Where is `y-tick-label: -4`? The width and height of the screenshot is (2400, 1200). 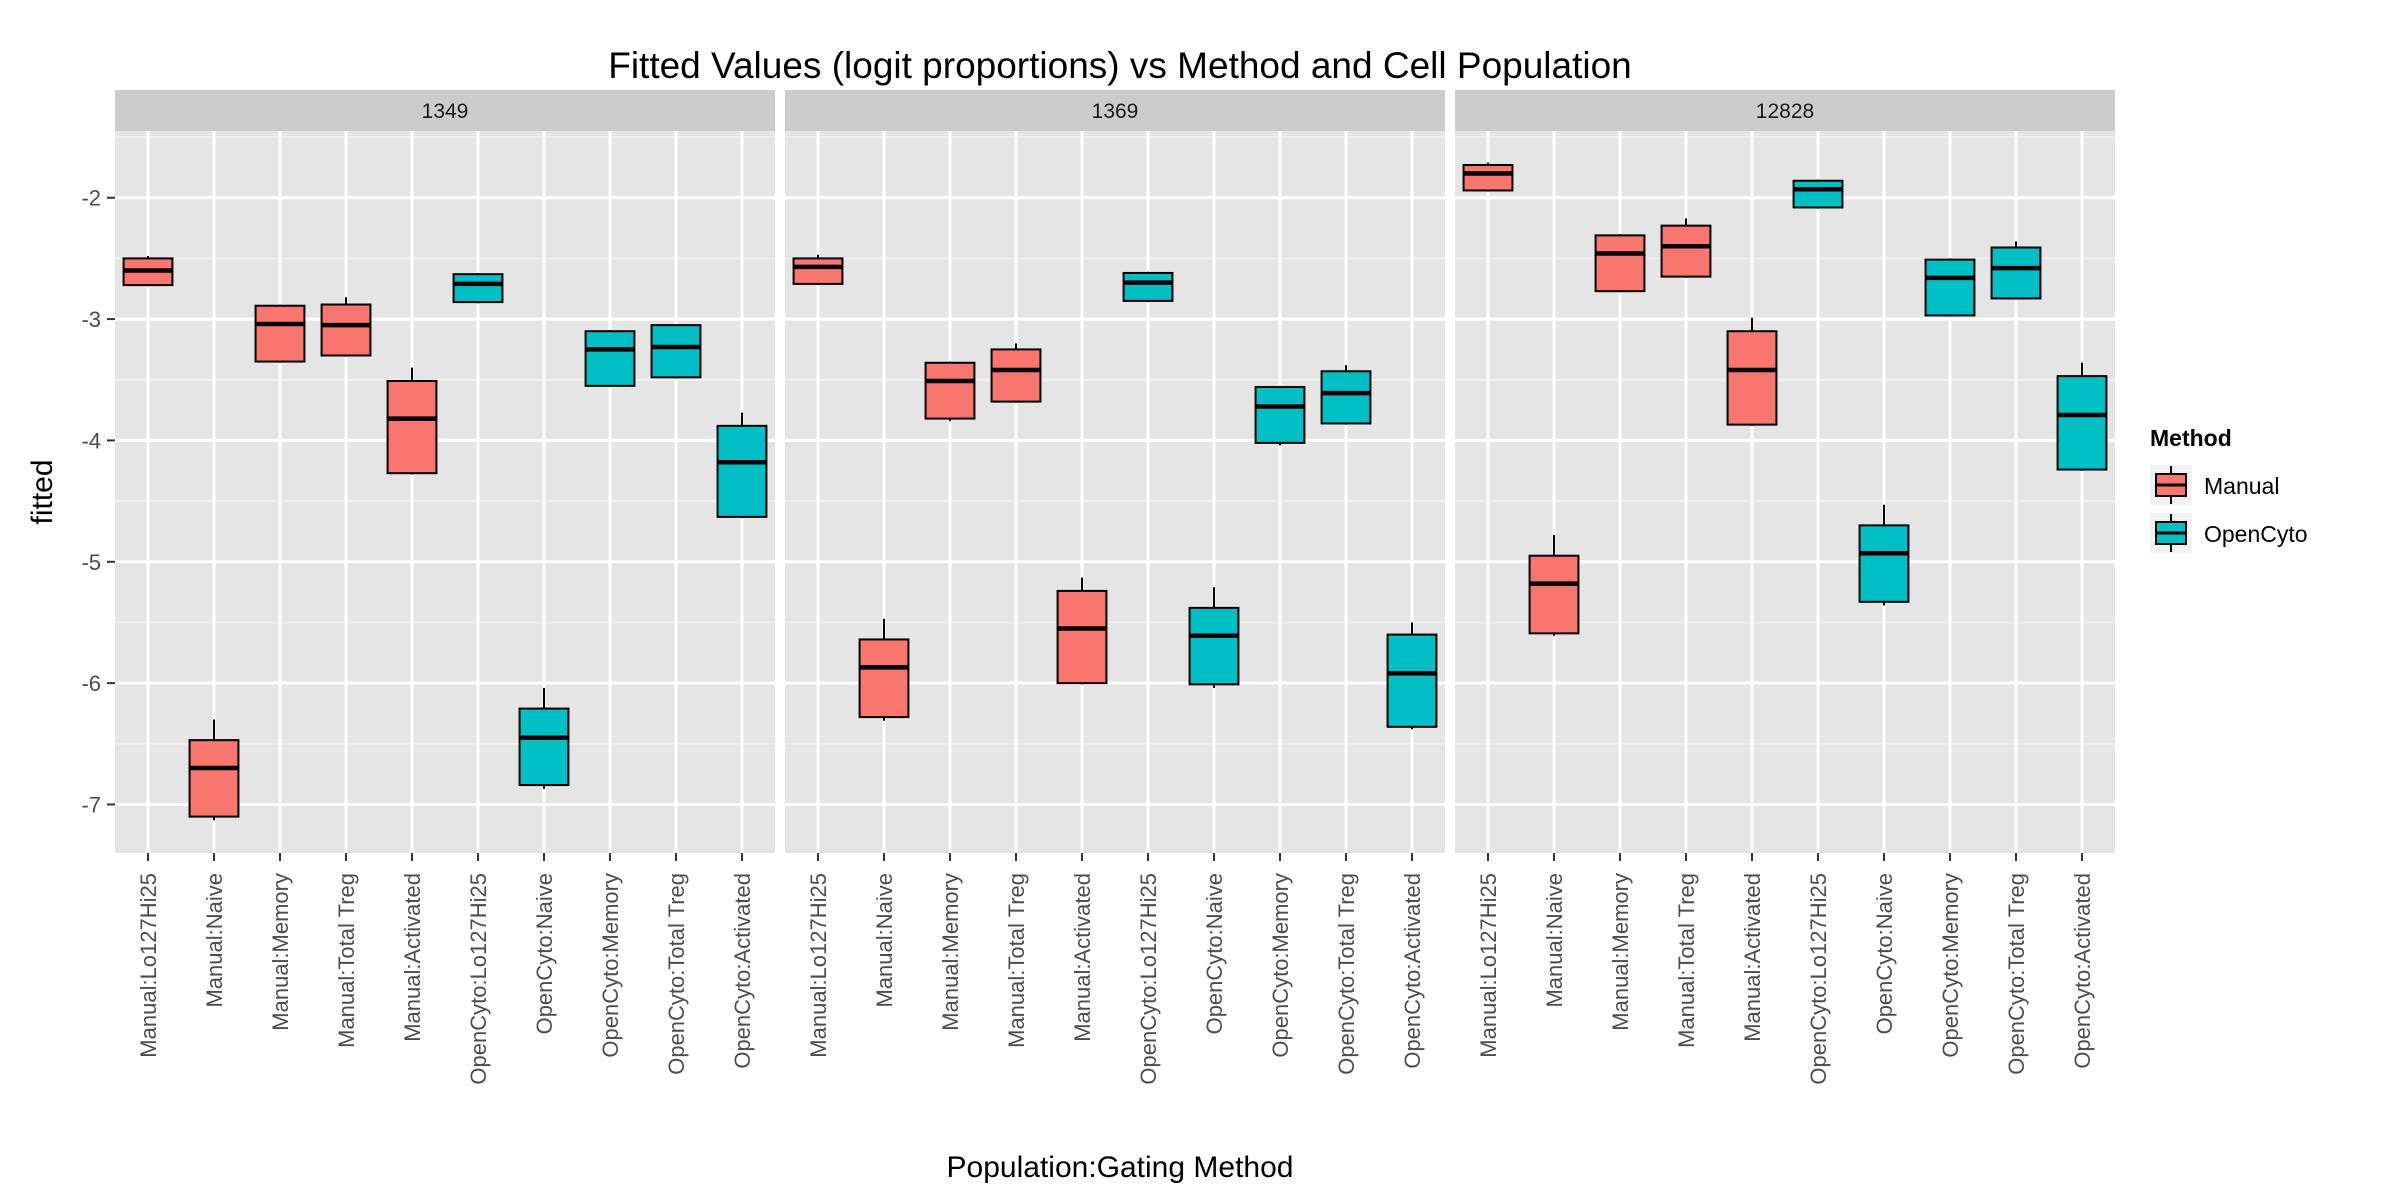 y-tick-label: -4 is located at coordinates (91, 440).